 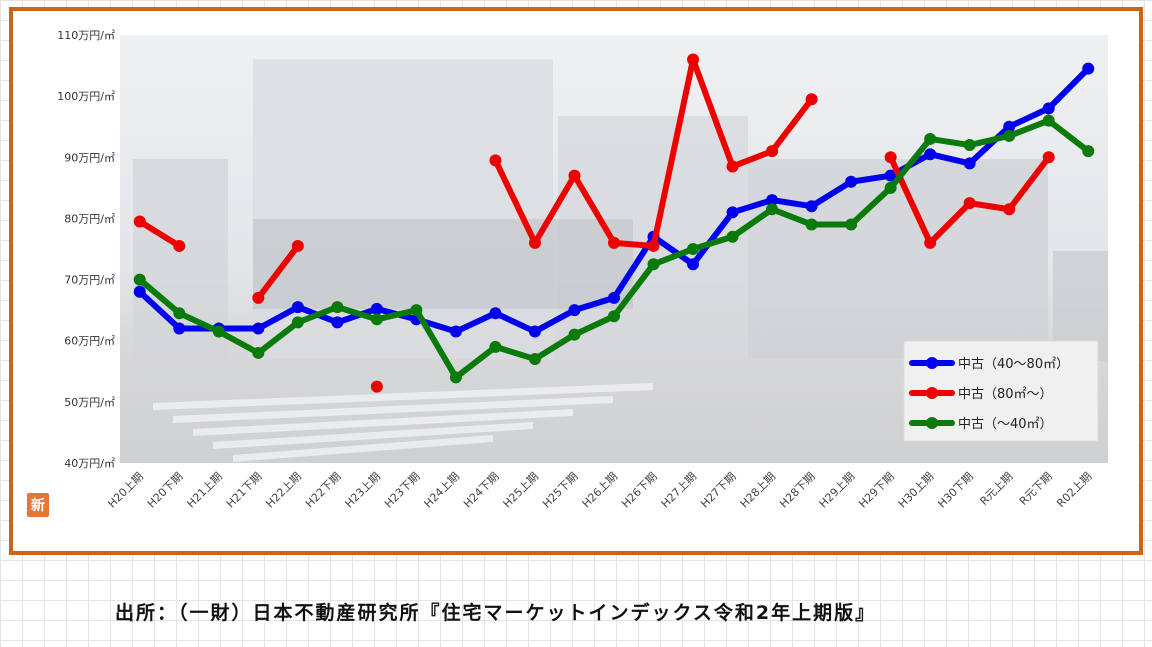 What do you see at coordinates (89, 280) in the screenshot?
I see `y-tick-label: 70万円/㎡` at bounding box center [89, 280].